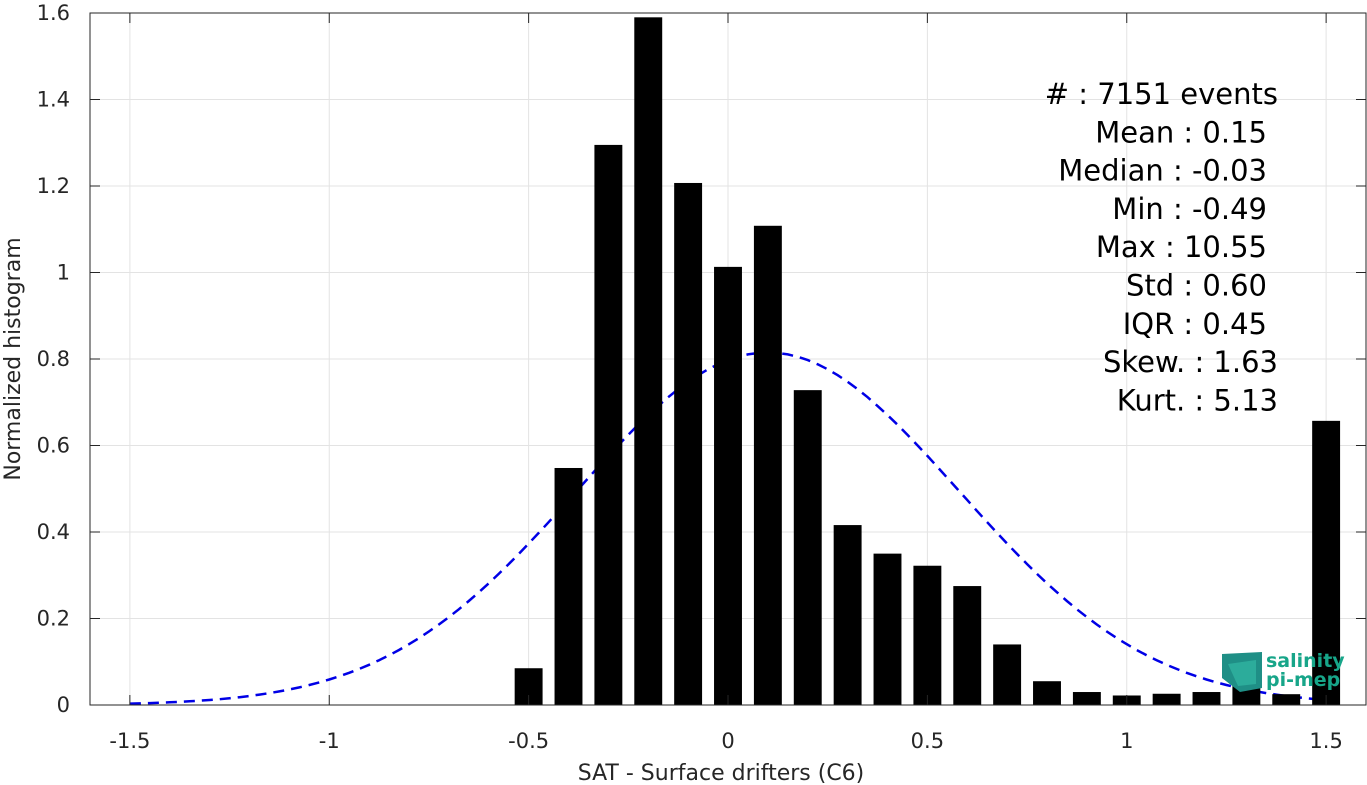 This screenshot has height=785, width=1367. I want to click on salinity-pi-mep-logo: salinity pi-mep, so click(1283, 671).